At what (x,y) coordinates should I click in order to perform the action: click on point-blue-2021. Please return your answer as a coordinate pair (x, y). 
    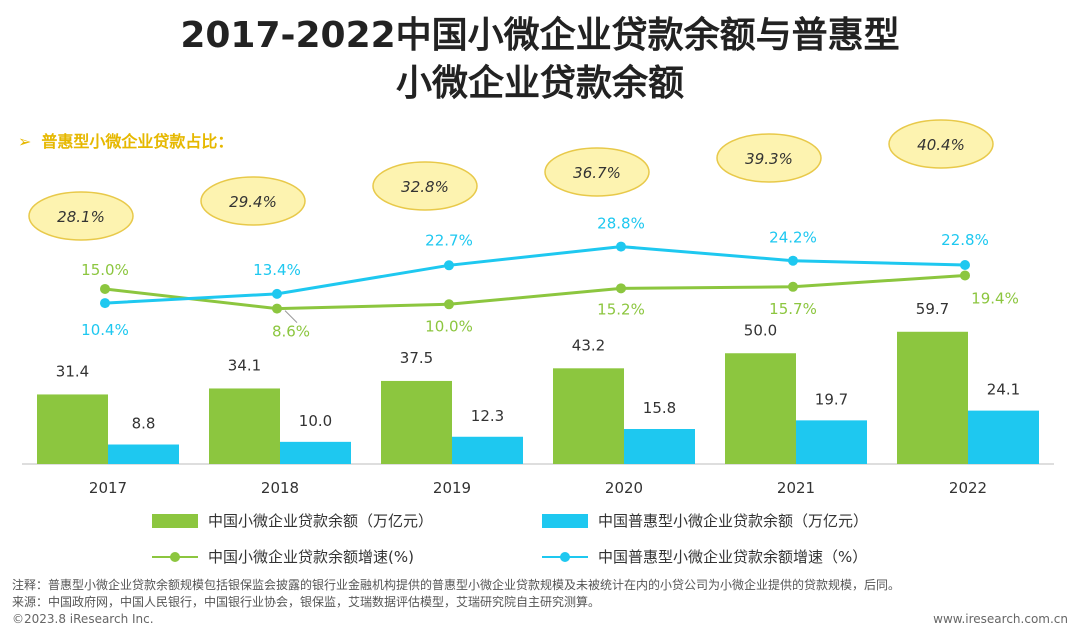
    Looking at the image, I should click on (793, 260).